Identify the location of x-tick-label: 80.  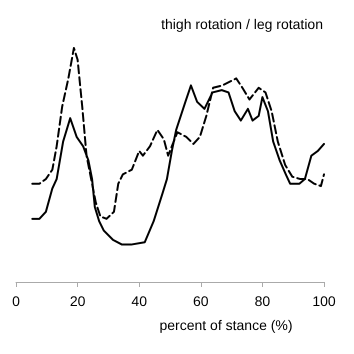
(262, 301).